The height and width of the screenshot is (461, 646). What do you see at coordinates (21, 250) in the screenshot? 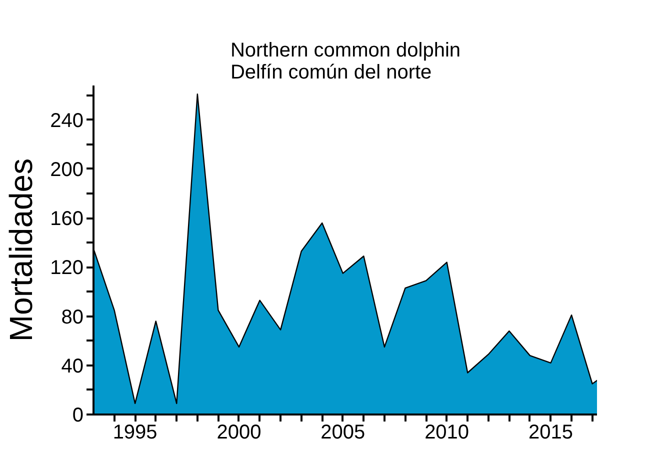
I see `y-axis-title: Mortalidades` at bounding box center [21, 250].